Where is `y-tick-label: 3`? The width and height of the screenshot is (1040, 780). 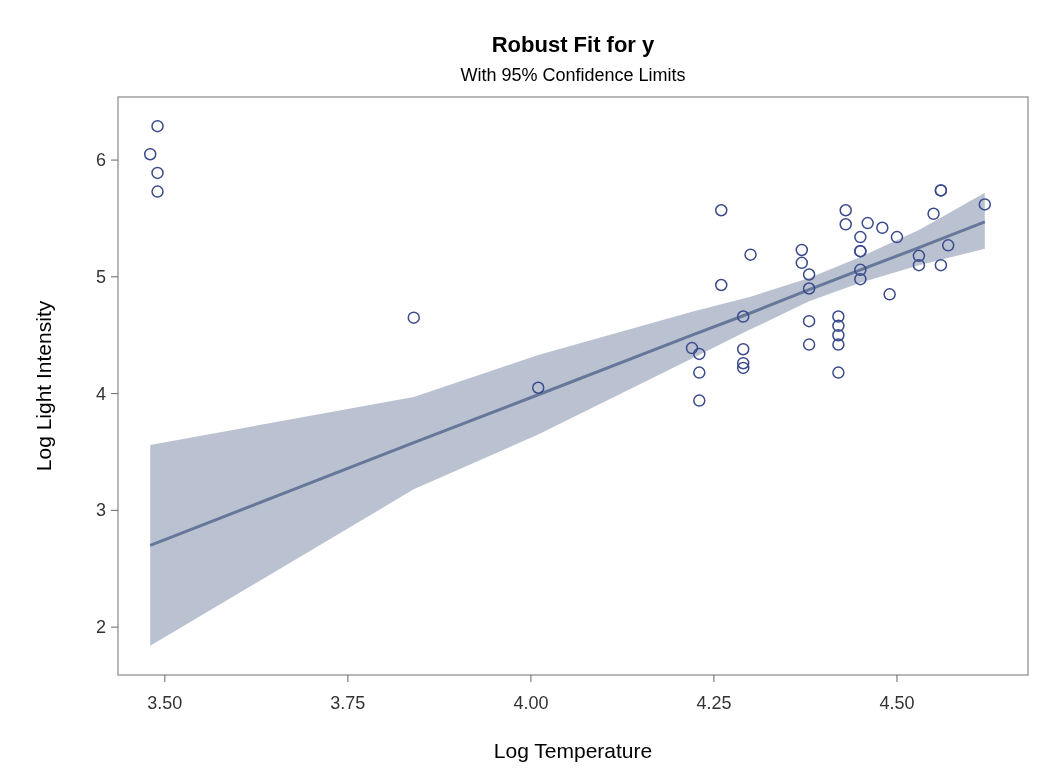 y-tick-label: 3 is located at coordinates (100, 510).